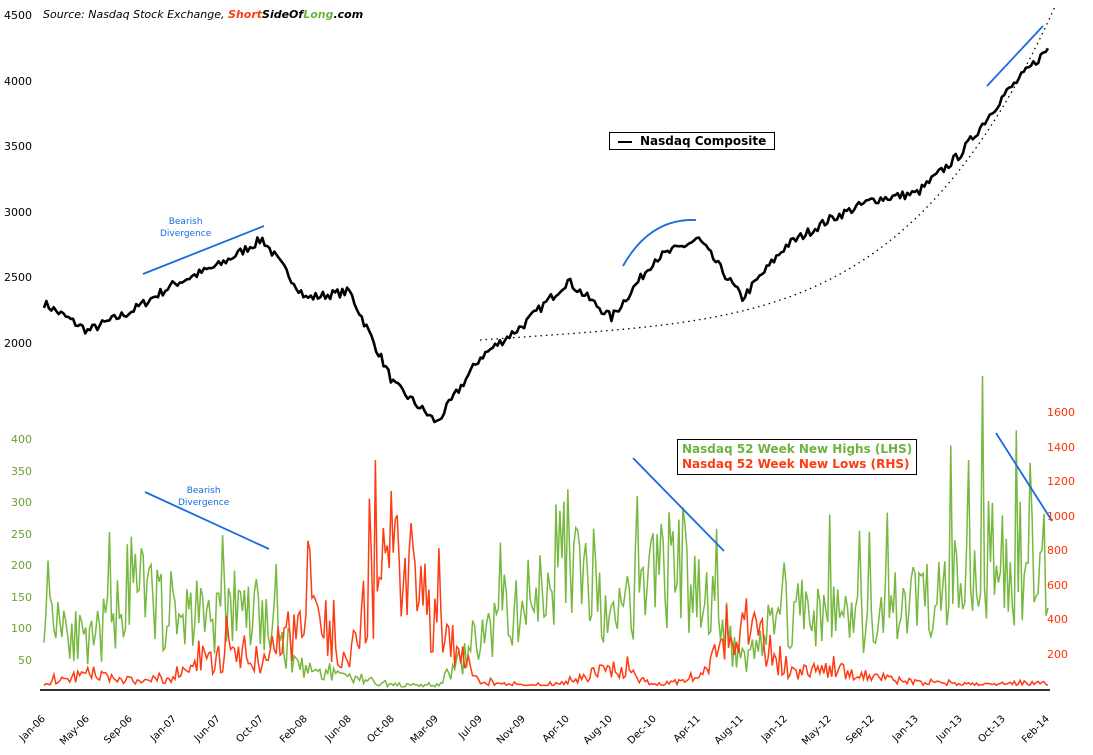 The image size is (1093, 755). I want to click on brand-short: Short, so click(245, 14).